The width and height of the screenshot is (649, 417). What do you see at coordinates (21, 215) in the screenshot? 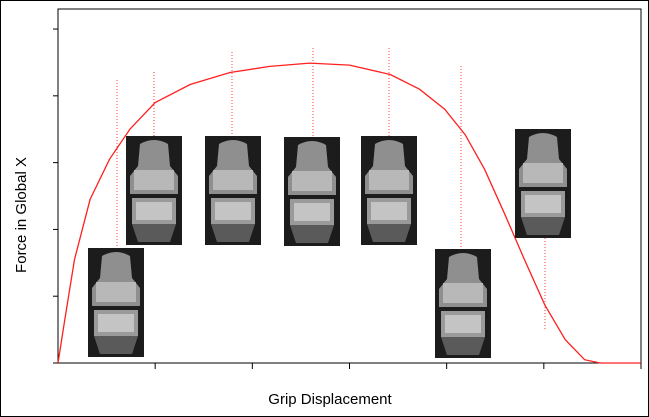
I see `y-axis-label: Force in Global X` at bounding box center [21, 215].